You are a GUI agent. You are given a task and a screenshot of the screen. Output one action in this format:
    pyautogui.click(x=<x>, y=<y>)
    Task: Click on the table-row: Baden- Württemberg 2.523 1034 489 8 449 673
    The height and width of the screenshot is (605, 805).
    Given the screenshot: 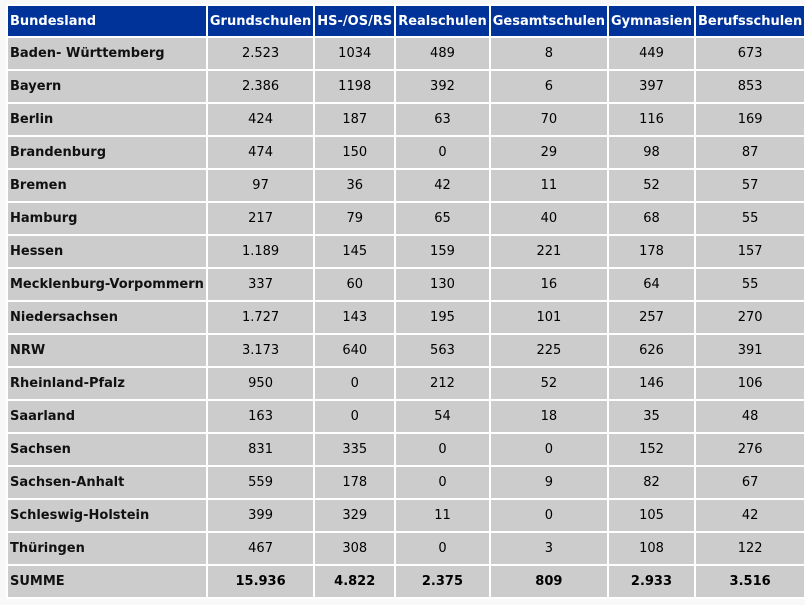 What is the action you would take?
    pyautogui.click(x=406, y=53)
    